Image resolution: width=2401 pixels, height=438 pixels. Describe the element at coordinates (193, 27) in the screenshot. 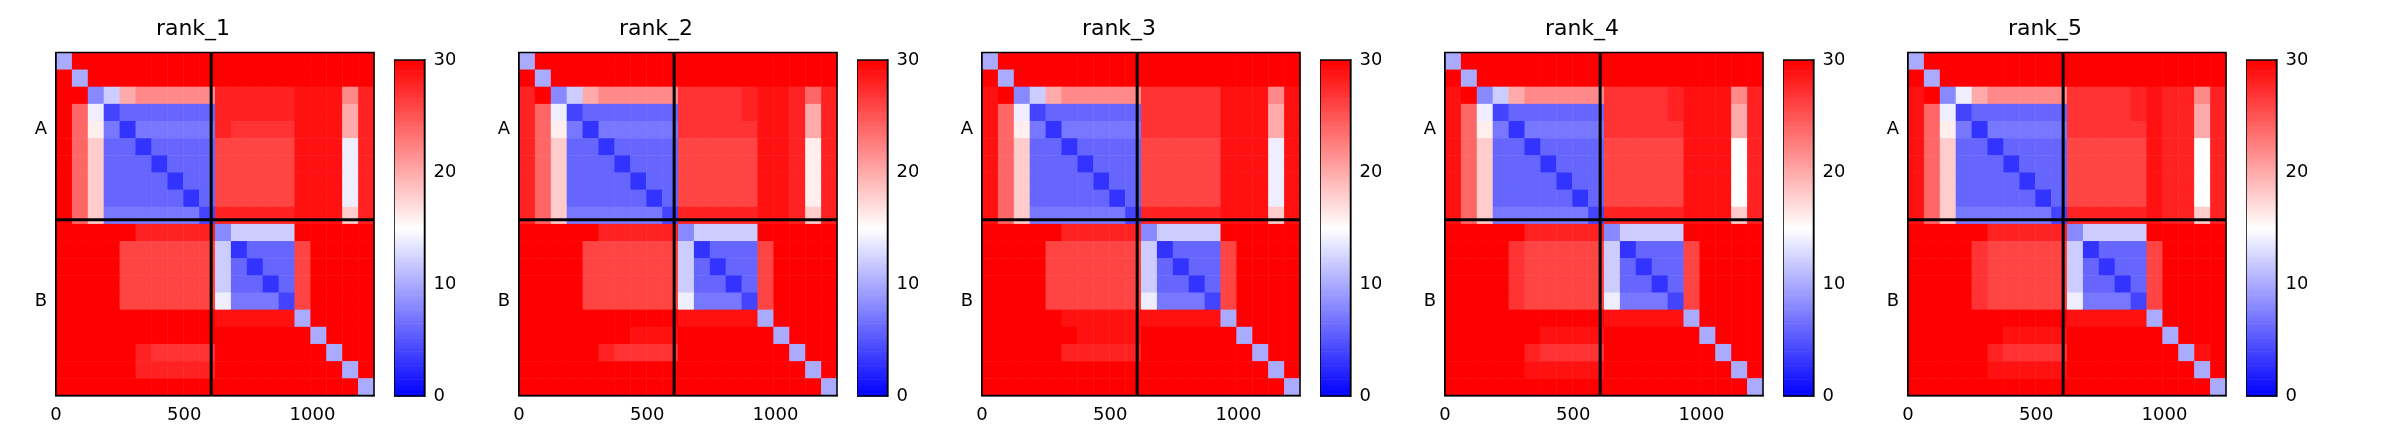

I see `chart-title: rank_1` at that location.